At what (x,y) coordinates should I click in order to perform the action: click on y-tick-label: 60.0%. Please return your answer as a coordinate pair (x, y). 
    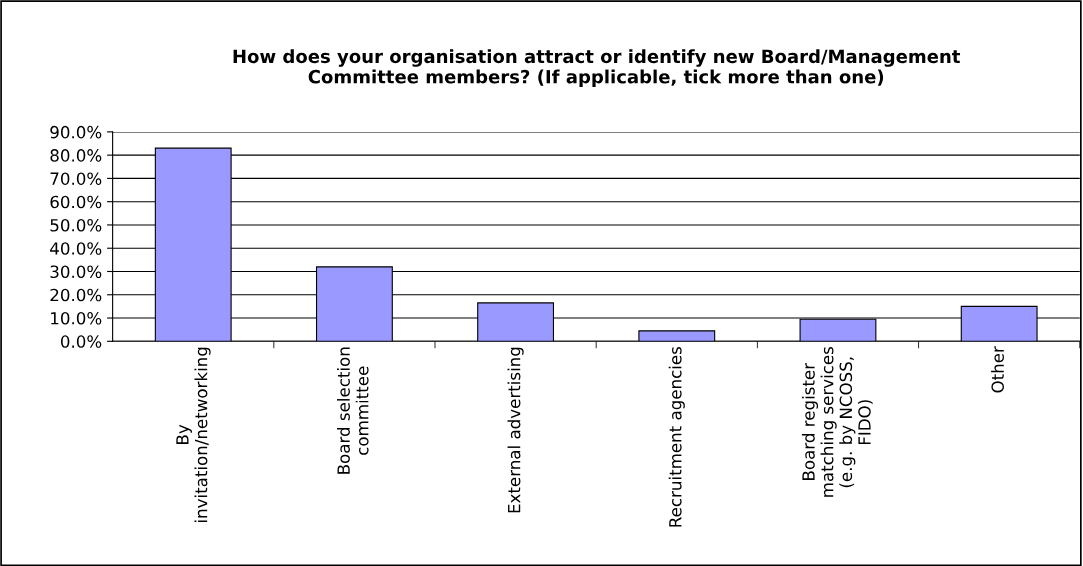
    Looking at the image, I should click on (76, 202).